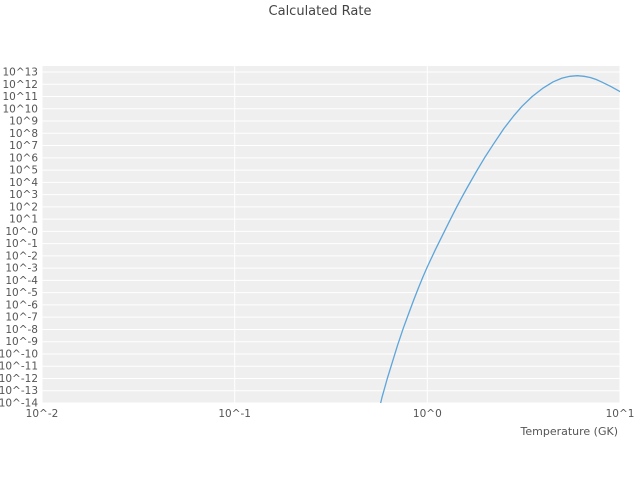 This screenshot has height=480, width=640. I want to click on x-tick-labels: 10^-2 10^-1 10^0 10^1, so click(330, 414).